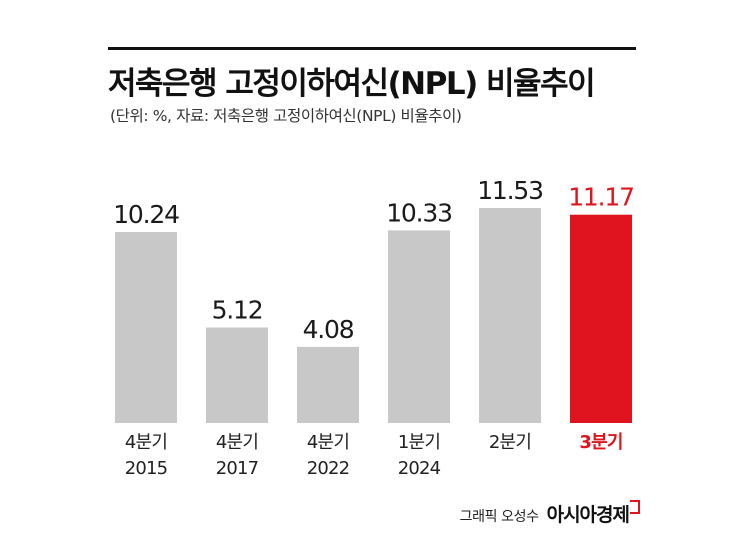  Describe the element at coordinates (286, 116) in the screenshot. I see `chart-subtitle: (단위: %, 자료: 저축은행 고정이하여신(NPL) 비율추이)` at that location.